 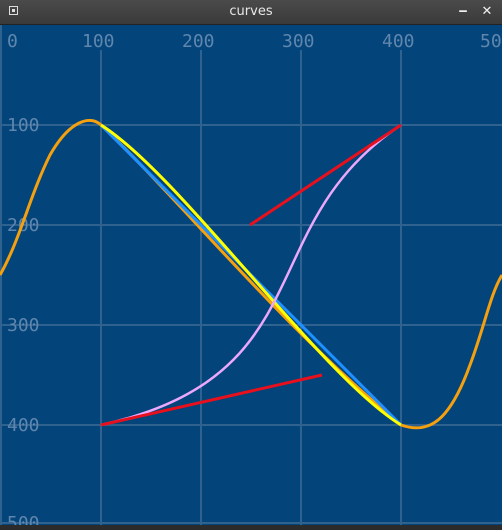 What do you see at coordinates (487, 11) in the screenshot?
I see `close-button: ✕` at bounding box center [487, 11].